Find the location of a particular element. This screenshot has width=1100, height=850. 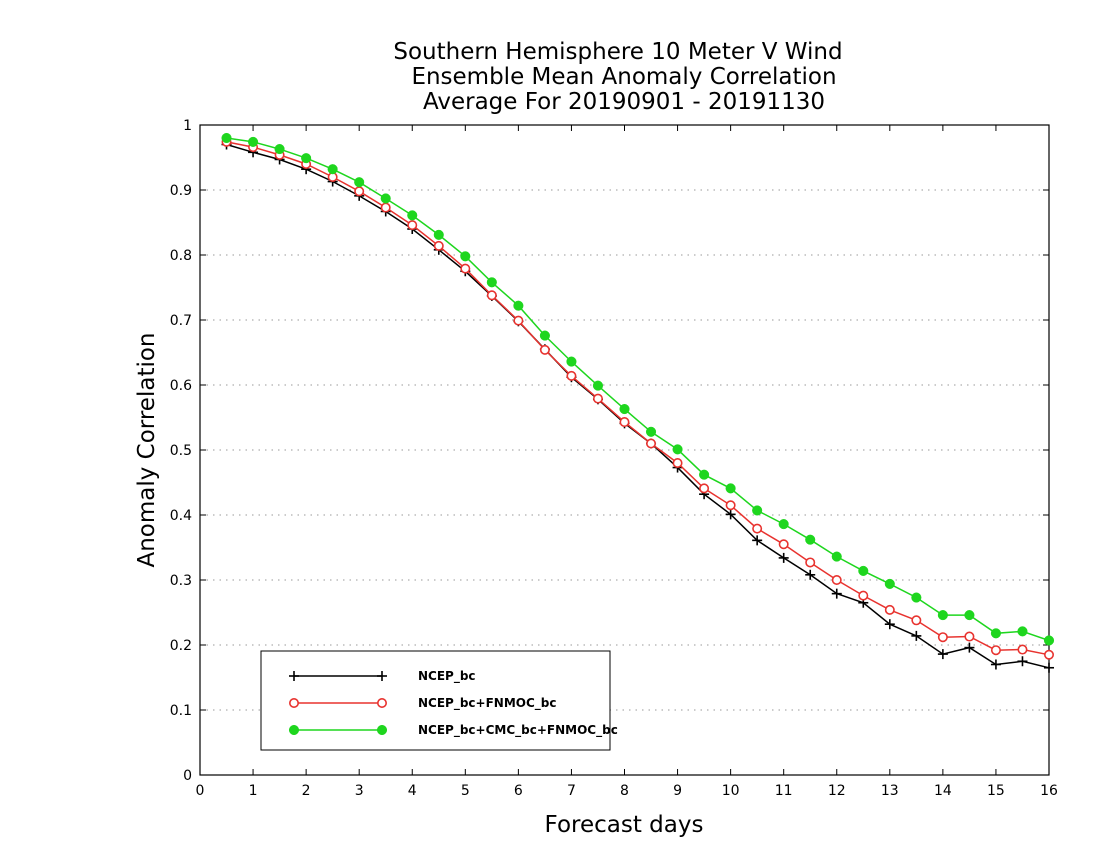

x-tick-label: 3 is located at coordinates (359, 791).